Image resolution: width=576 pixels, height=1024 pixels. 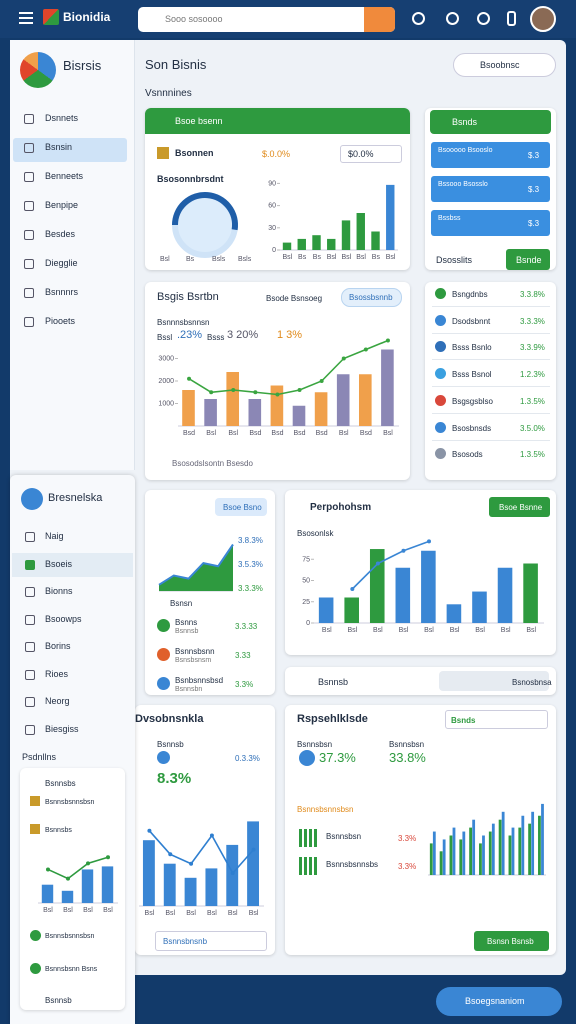 I want to click on nav-active, so click(x=70, y=150).